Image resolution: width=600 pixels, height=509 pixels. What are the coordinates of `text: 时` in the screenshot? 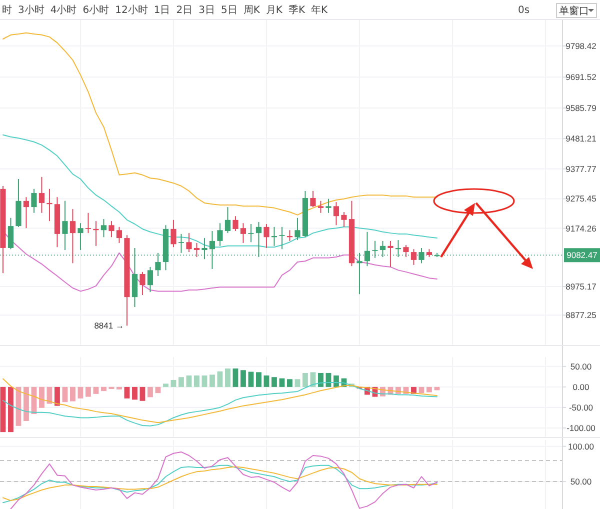 It's located at (7, 10).